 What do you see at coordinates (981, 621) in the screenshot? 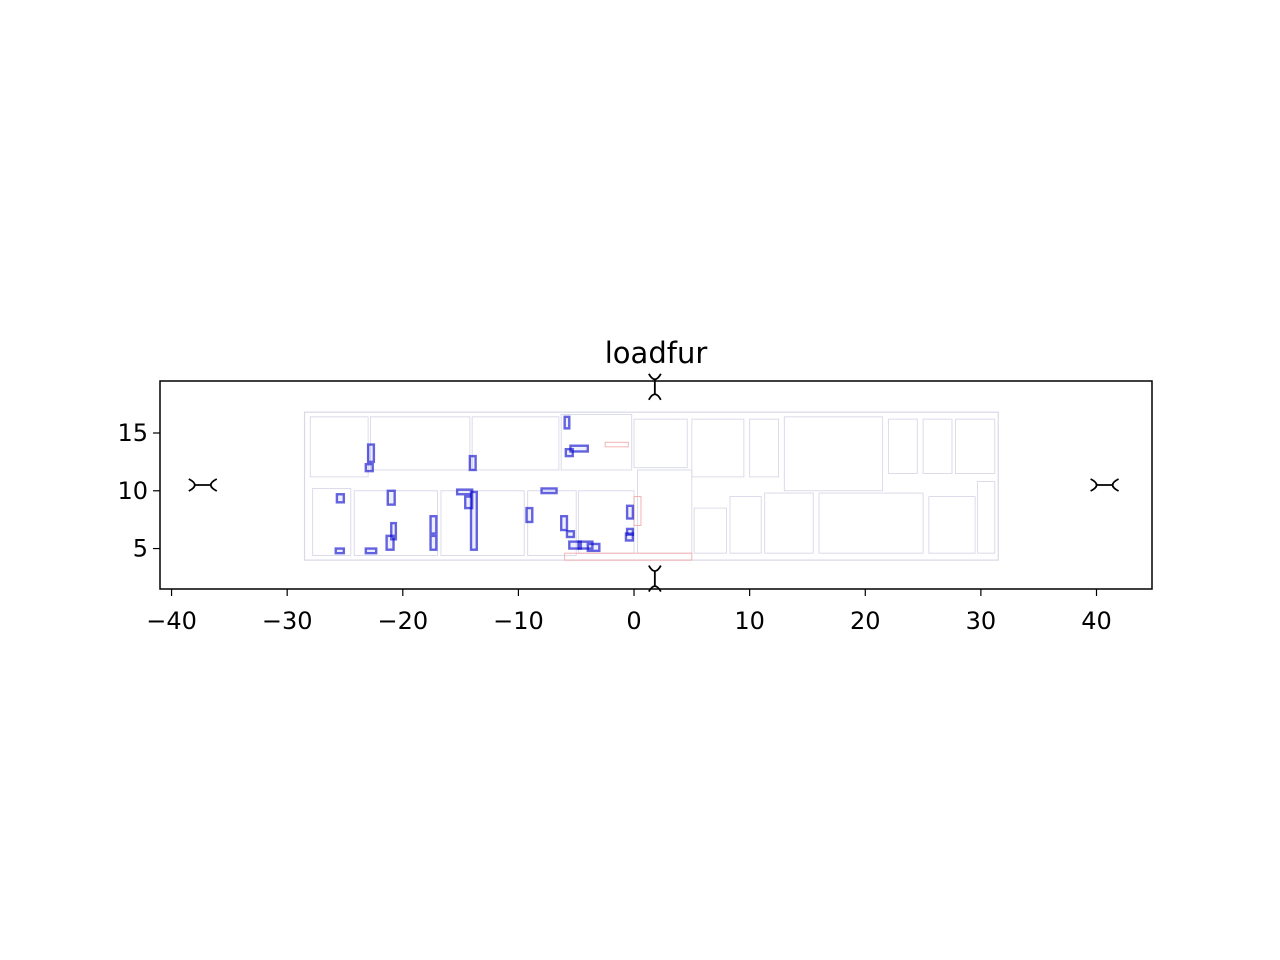
I see `x-tick-label: 30` at bounding box center [981, 621].